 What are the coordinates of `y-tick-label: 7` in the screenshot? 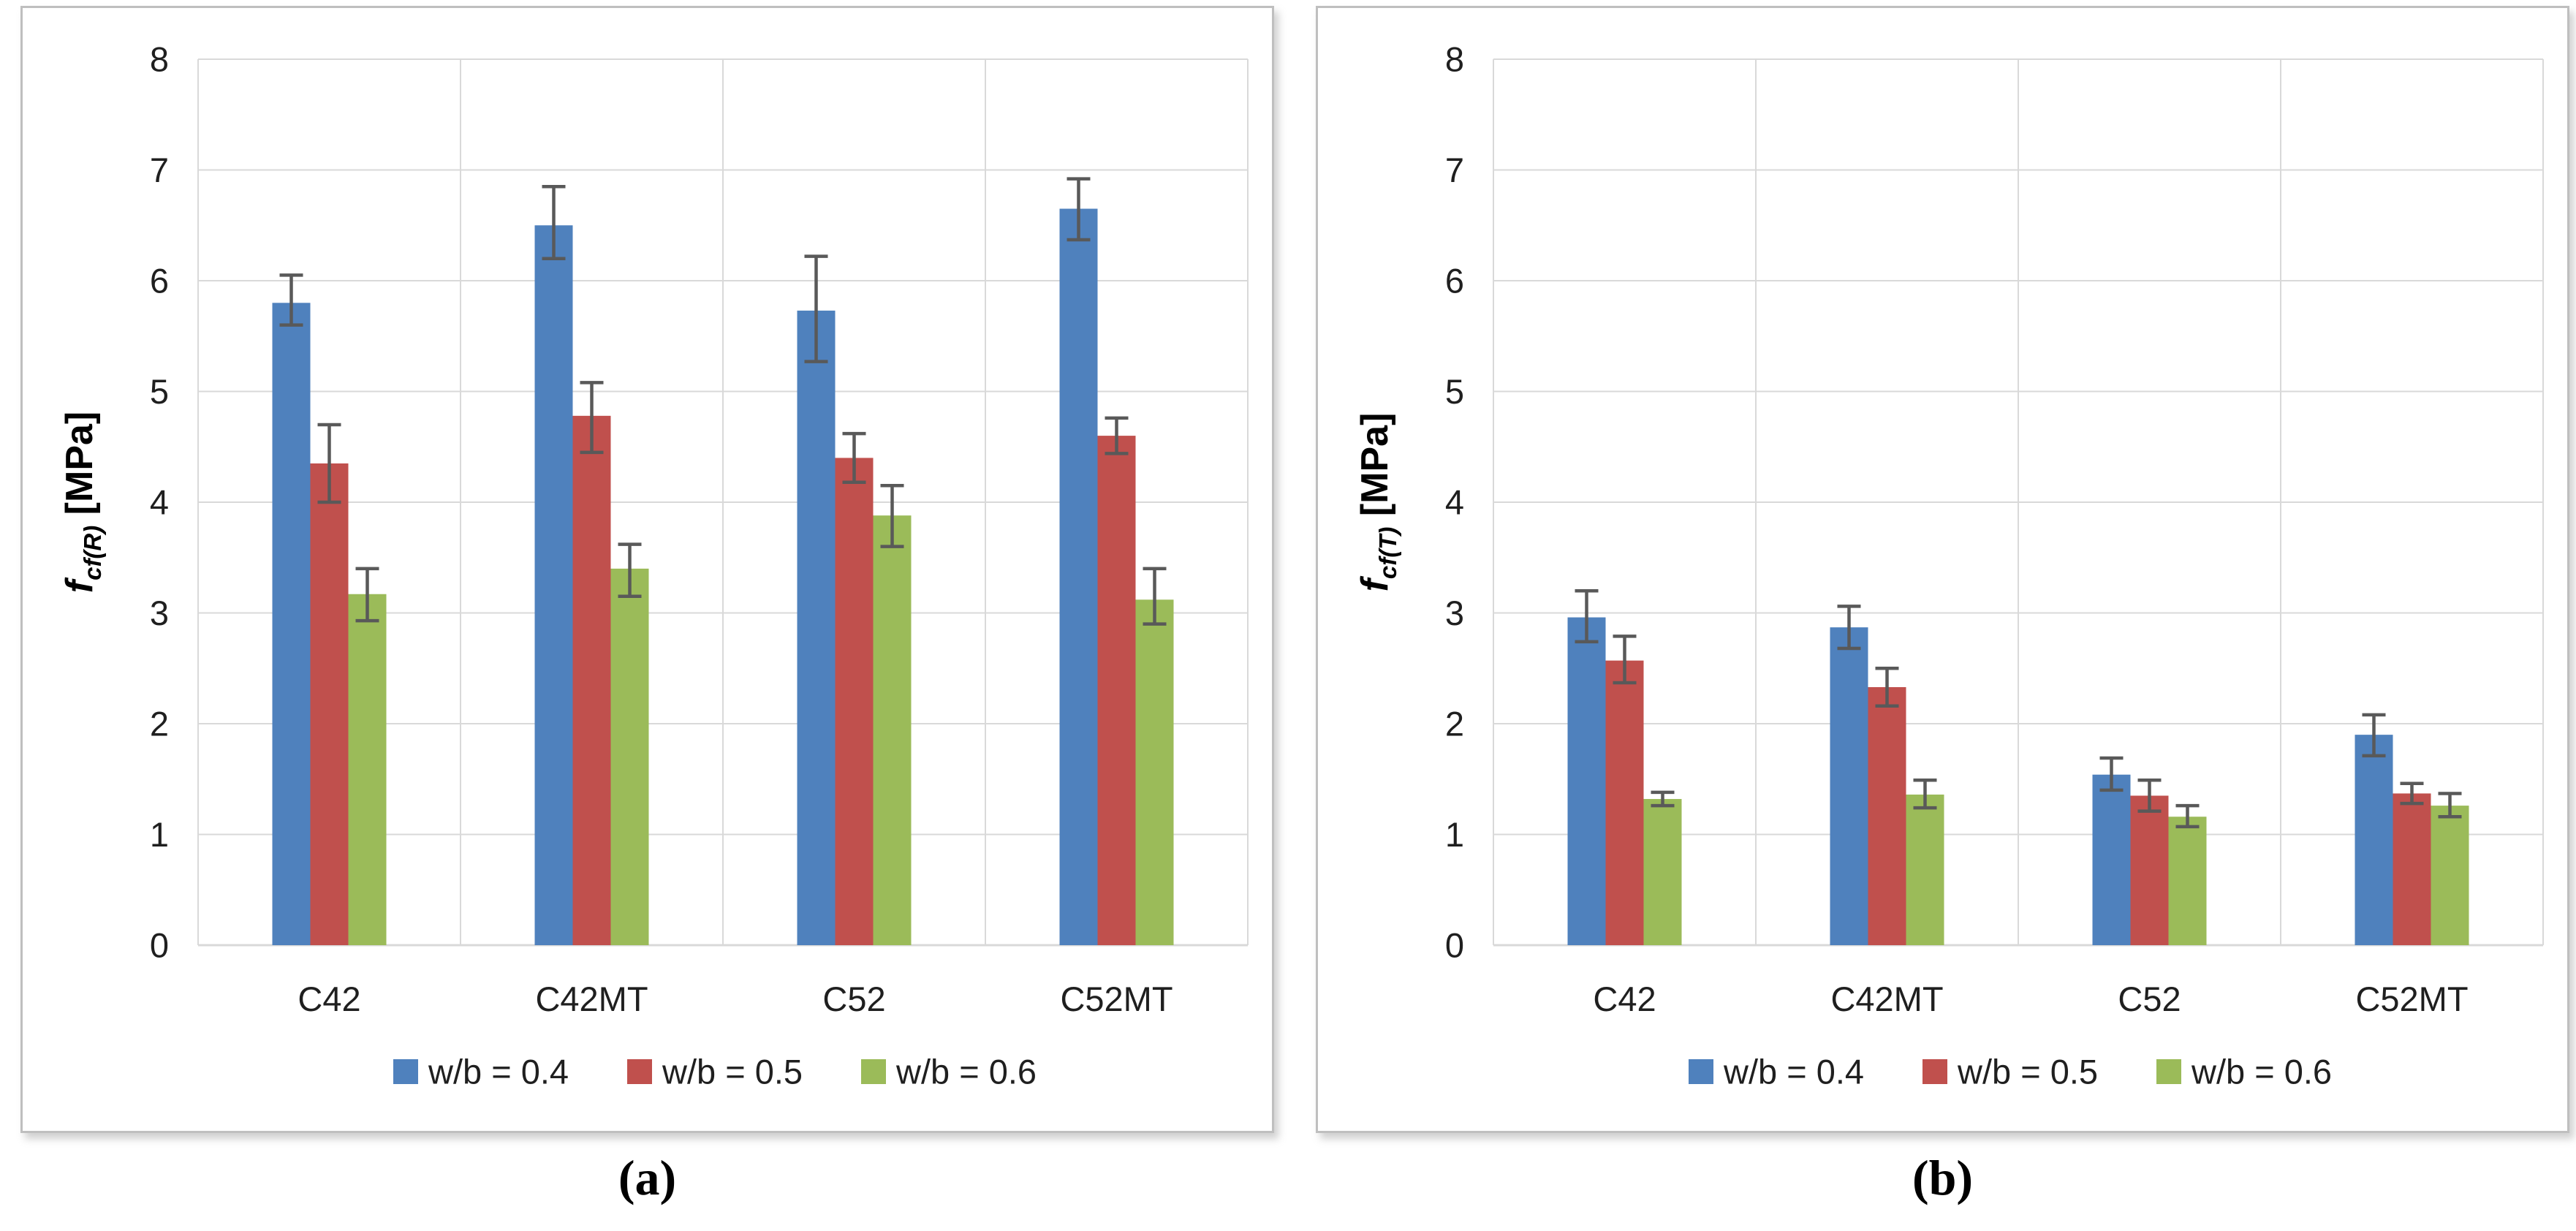 It's located at (159, 170).